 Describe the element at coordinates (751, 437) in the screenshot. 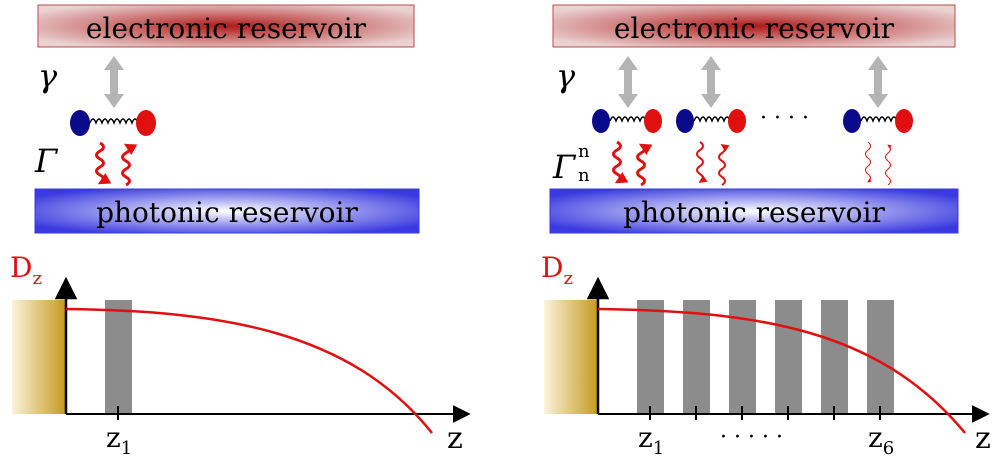

I see `axis-dots: · · · · ·` at that location.